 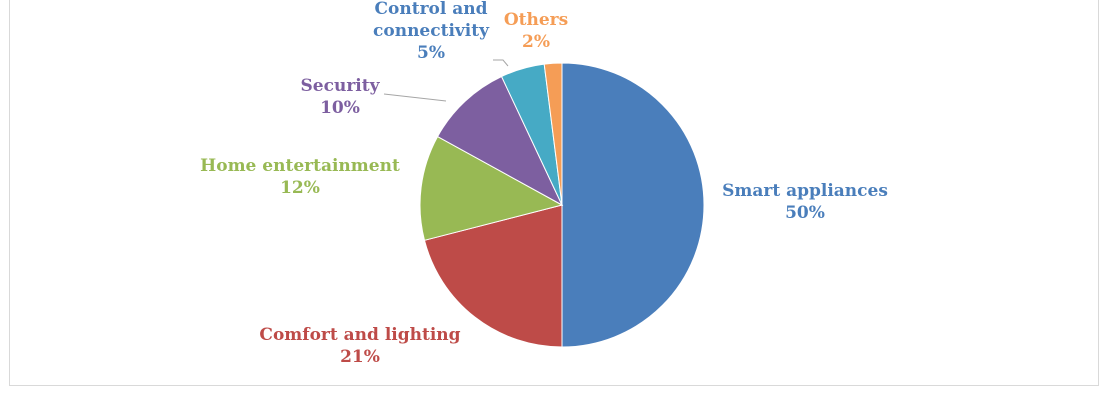 I want to click on pie-label-value: 50%, so click(x=805, y=213).